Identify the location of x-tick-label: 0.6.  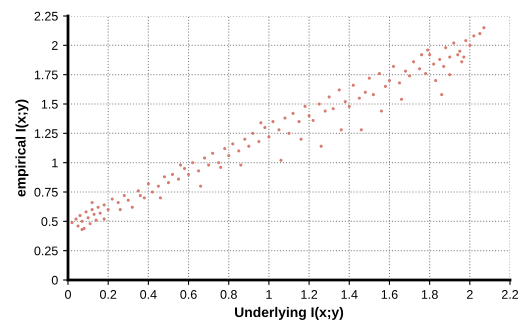
(188, 294).